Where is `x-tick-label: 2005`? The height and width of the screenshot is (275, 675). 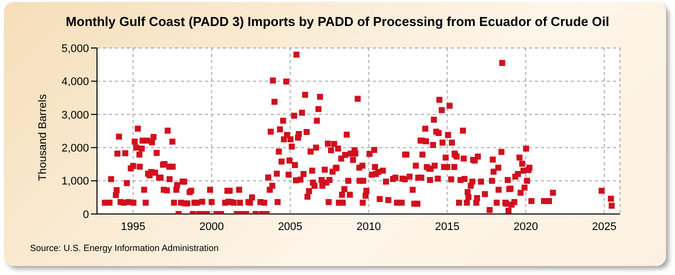 x-tick-label: 2005 is located at coordinates (290, 226).